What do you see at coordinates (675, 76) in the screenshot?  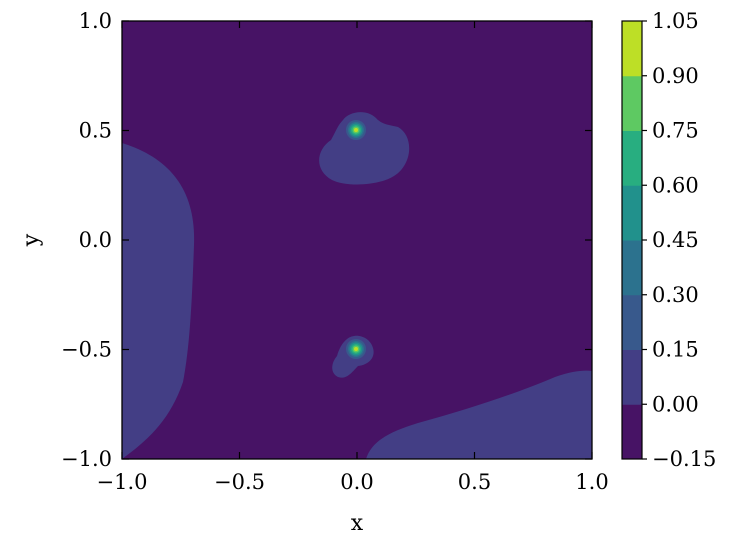 I see `colorbar-tick-label: 0.90` at bounding box center [675, 76].